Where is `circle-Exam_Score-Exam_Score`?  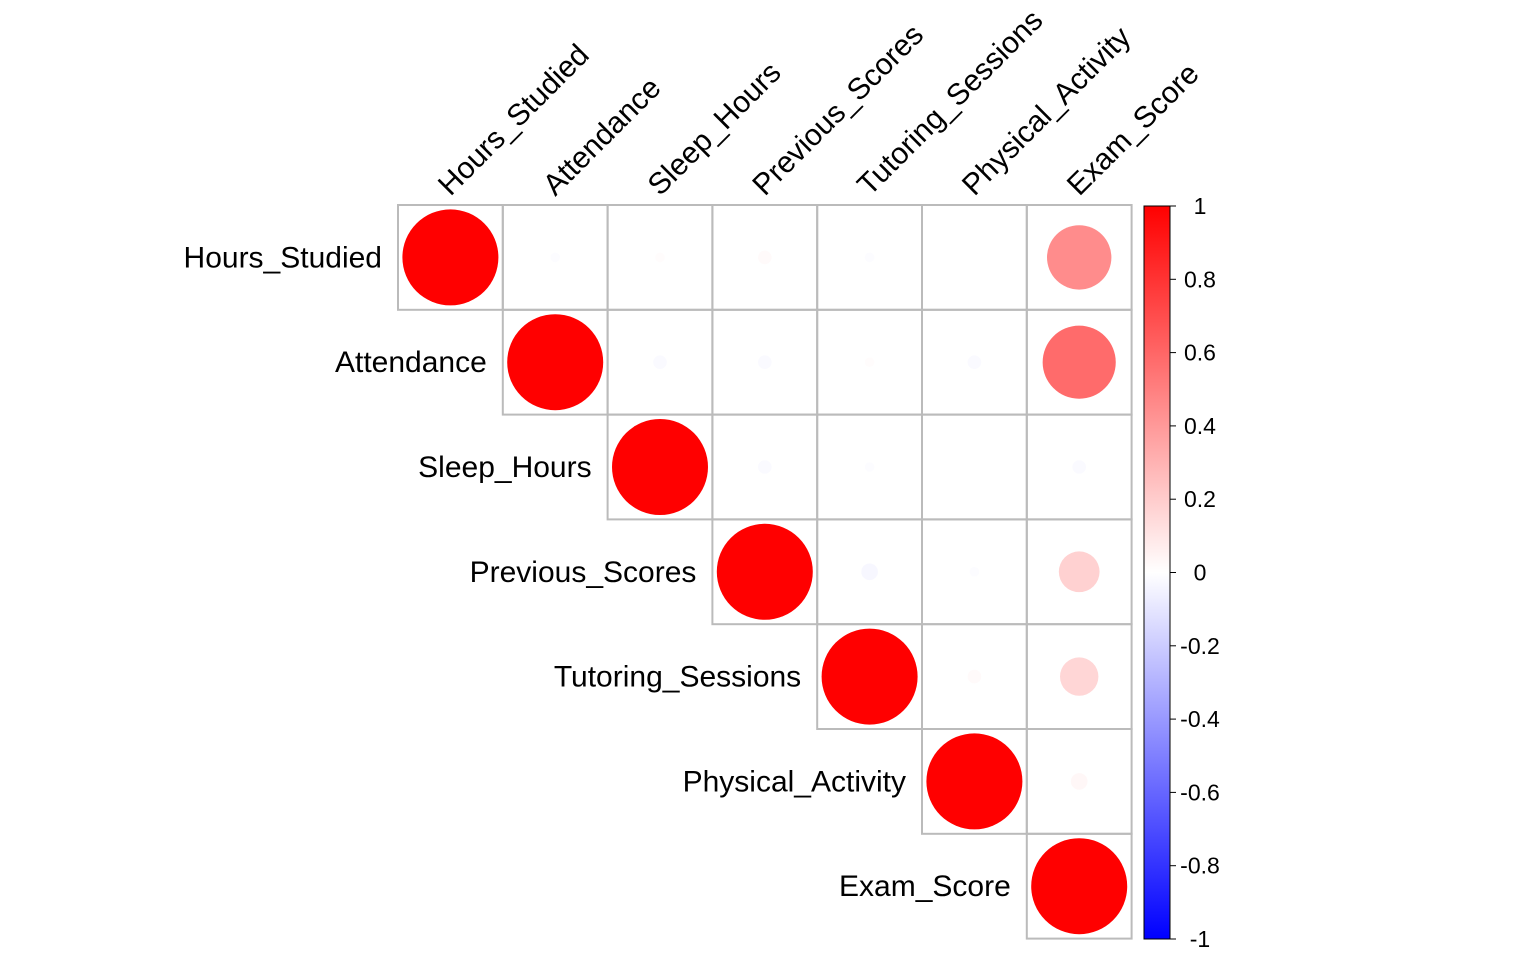
circle-Exam_Score-Exam_Score is located at coordinates (1079, 886).